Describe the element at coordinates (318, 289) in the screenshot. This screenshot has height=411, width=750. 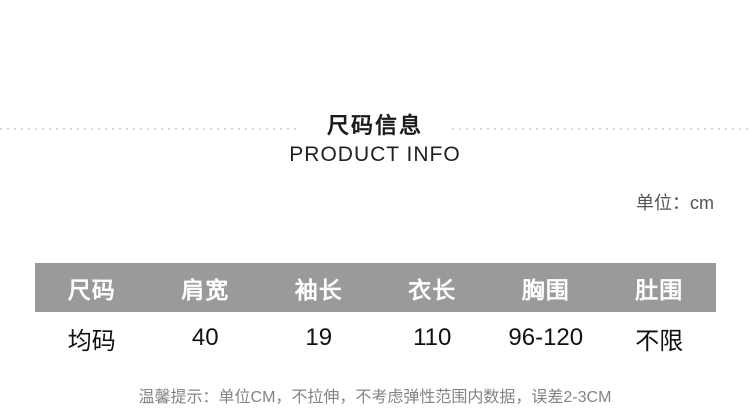
I see `header-cell-sleeve-length: 袖长` at that location.